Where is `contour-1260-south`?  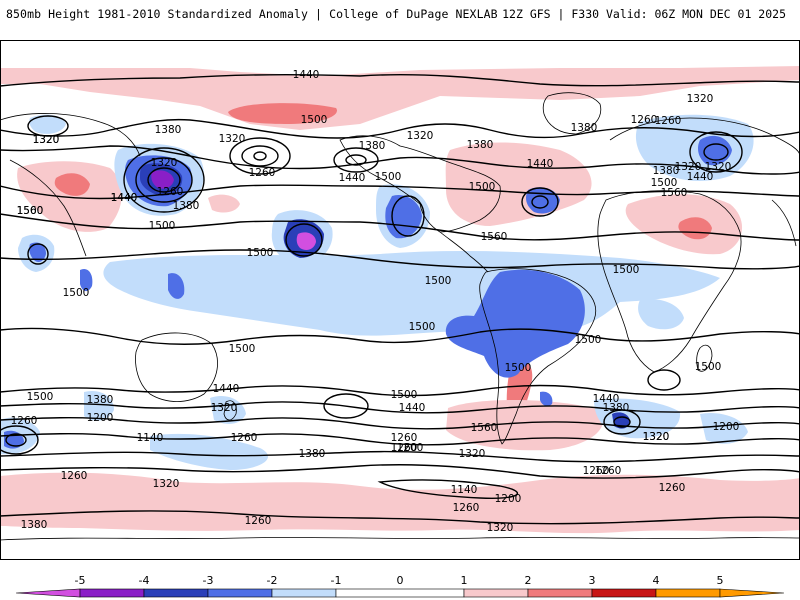 contour-1260-south is located at coordinates (400, 456).